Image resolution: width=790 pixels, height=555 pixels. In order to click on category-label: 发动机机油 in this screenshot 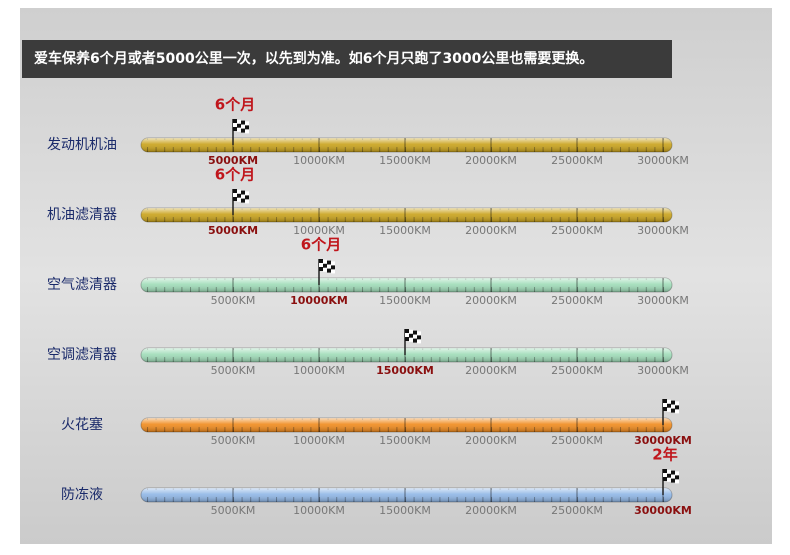, I will do `click(82, 145)`.